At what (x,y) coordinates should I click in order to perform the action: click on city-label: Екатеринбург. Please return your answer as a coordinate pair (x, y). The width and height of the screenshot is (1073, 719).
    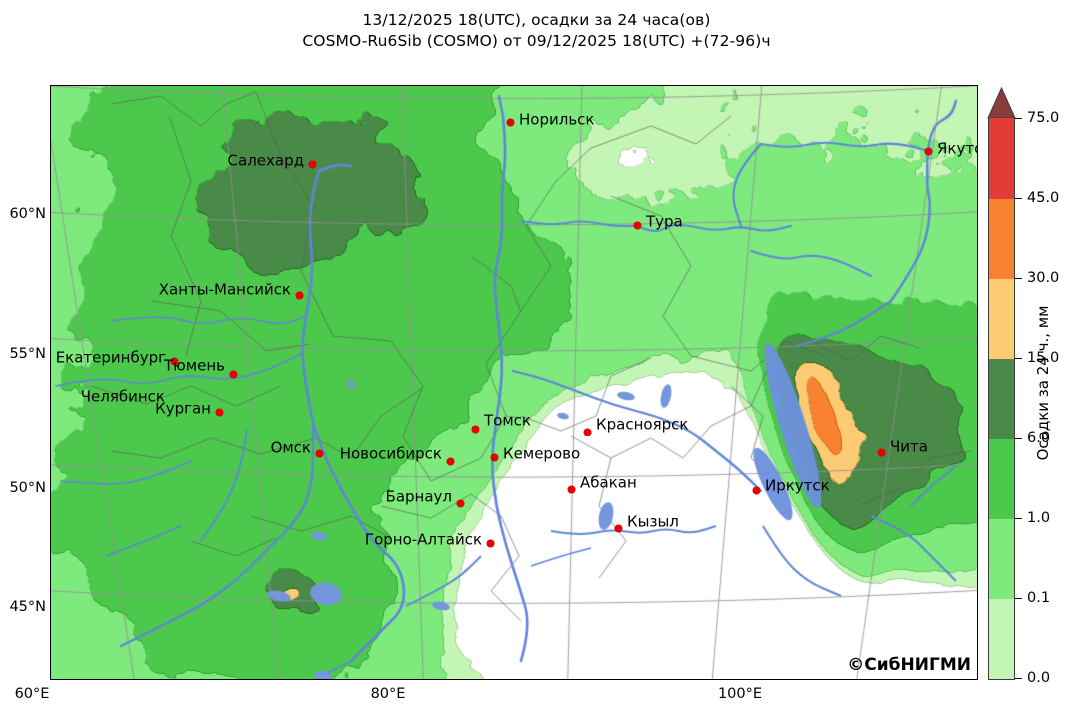
    Looking at the image, I should click on (110, 357).